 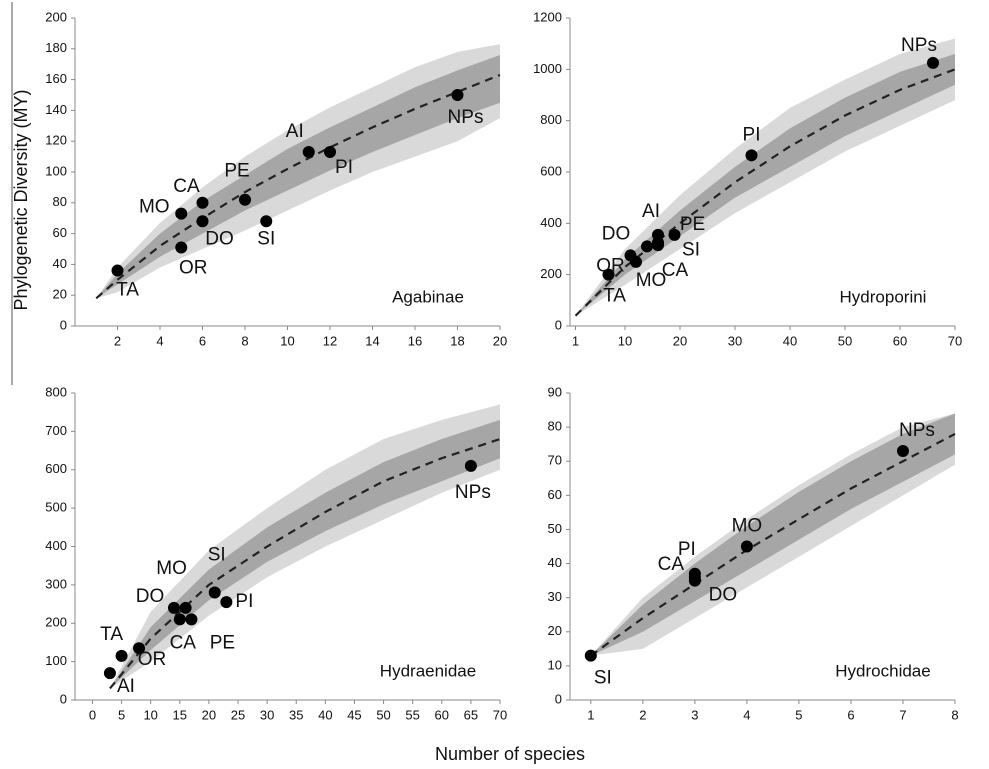 What do you see at coordinates (412, 714) in the screenshot?
I see `x-tick-label: 55` at bounding box center [412, 714].